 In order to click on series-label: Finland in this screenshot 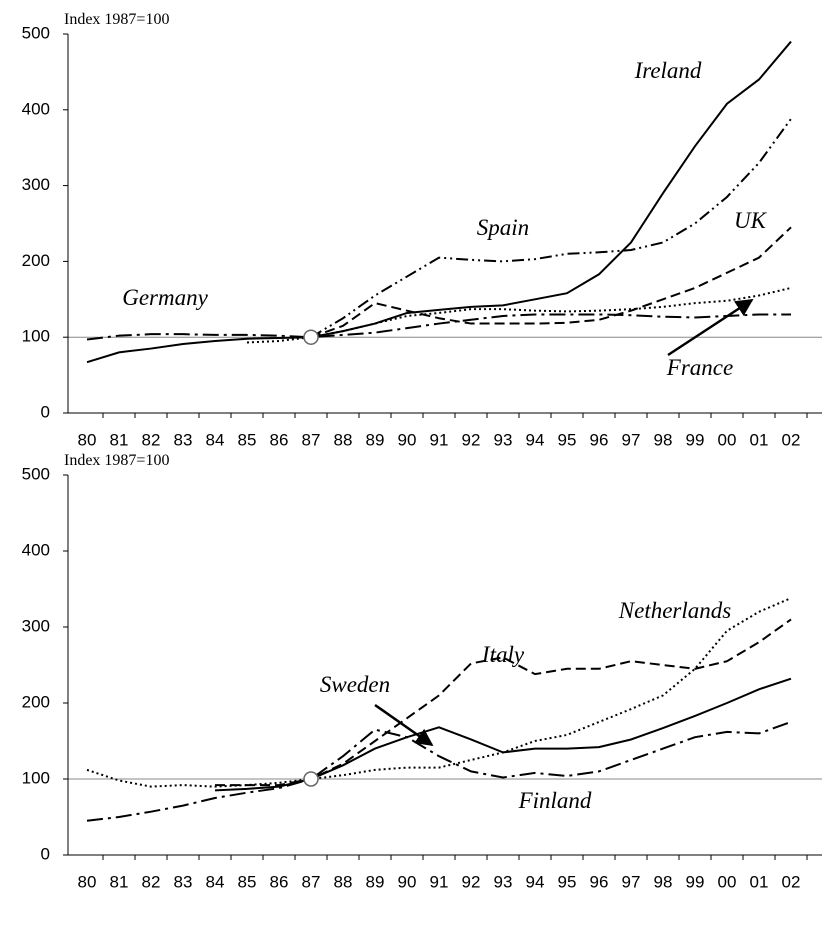, I will do `click(555, 800)`.